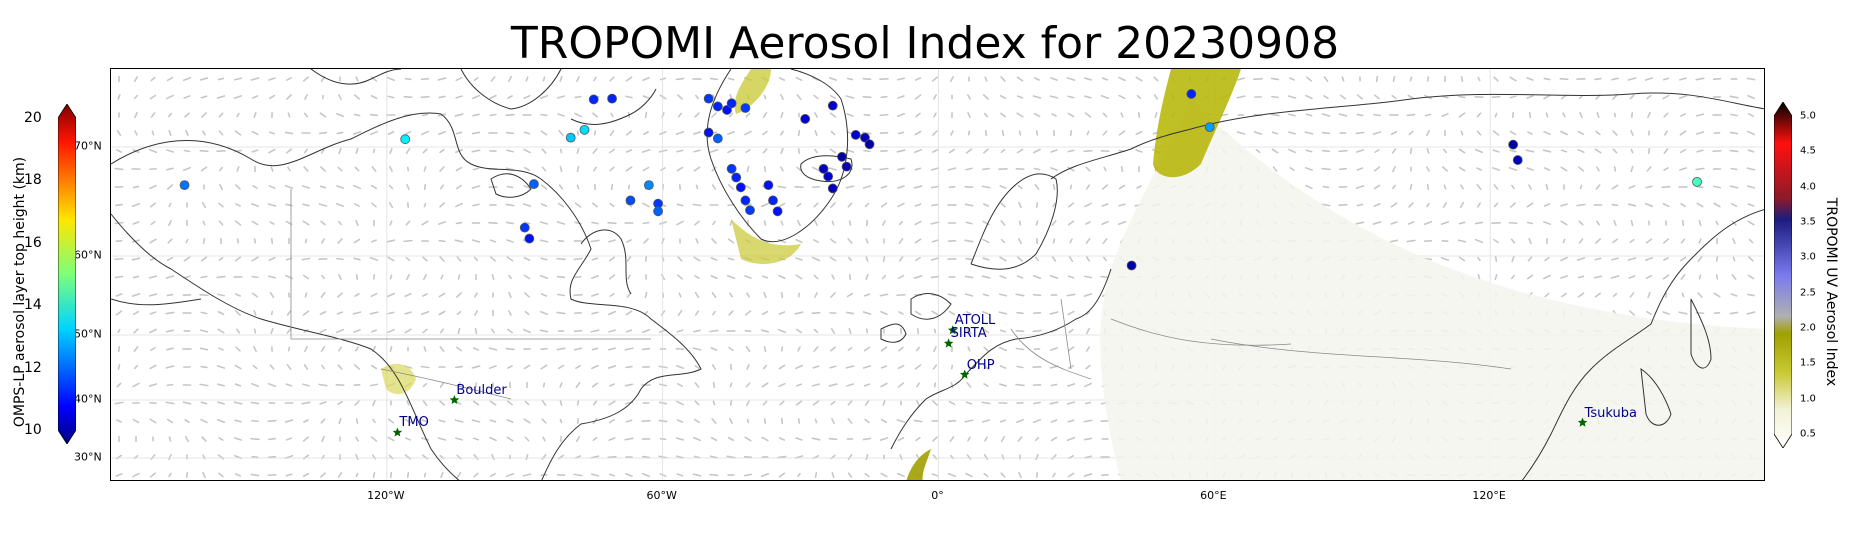  Describe the element at coordinates (88, 399) in the screenshot. I see `lat-tick-label: 40°N` at that location.